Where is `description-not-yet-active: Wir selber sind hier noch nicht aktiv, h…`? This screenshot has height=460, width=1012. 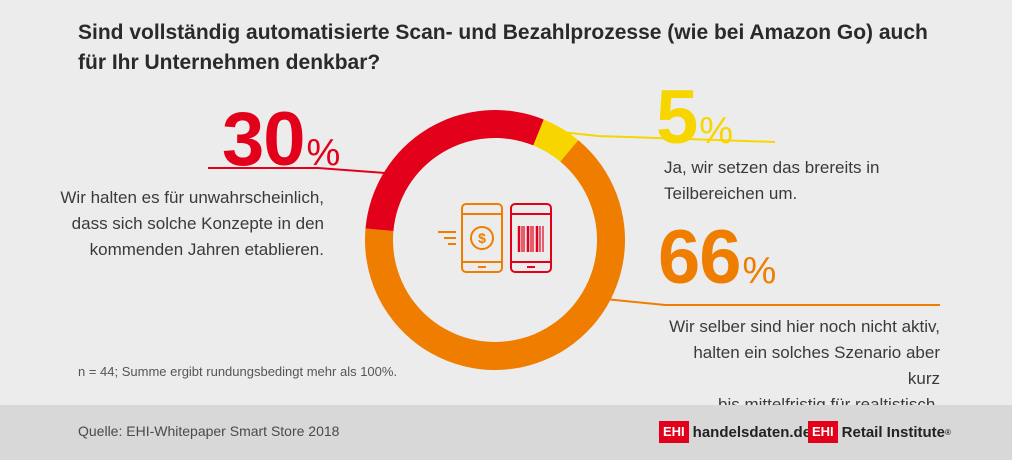
description-not-yet-active: Wir selber sind hier noch nicht aktiv, h… is located at coordinates (804, 365).